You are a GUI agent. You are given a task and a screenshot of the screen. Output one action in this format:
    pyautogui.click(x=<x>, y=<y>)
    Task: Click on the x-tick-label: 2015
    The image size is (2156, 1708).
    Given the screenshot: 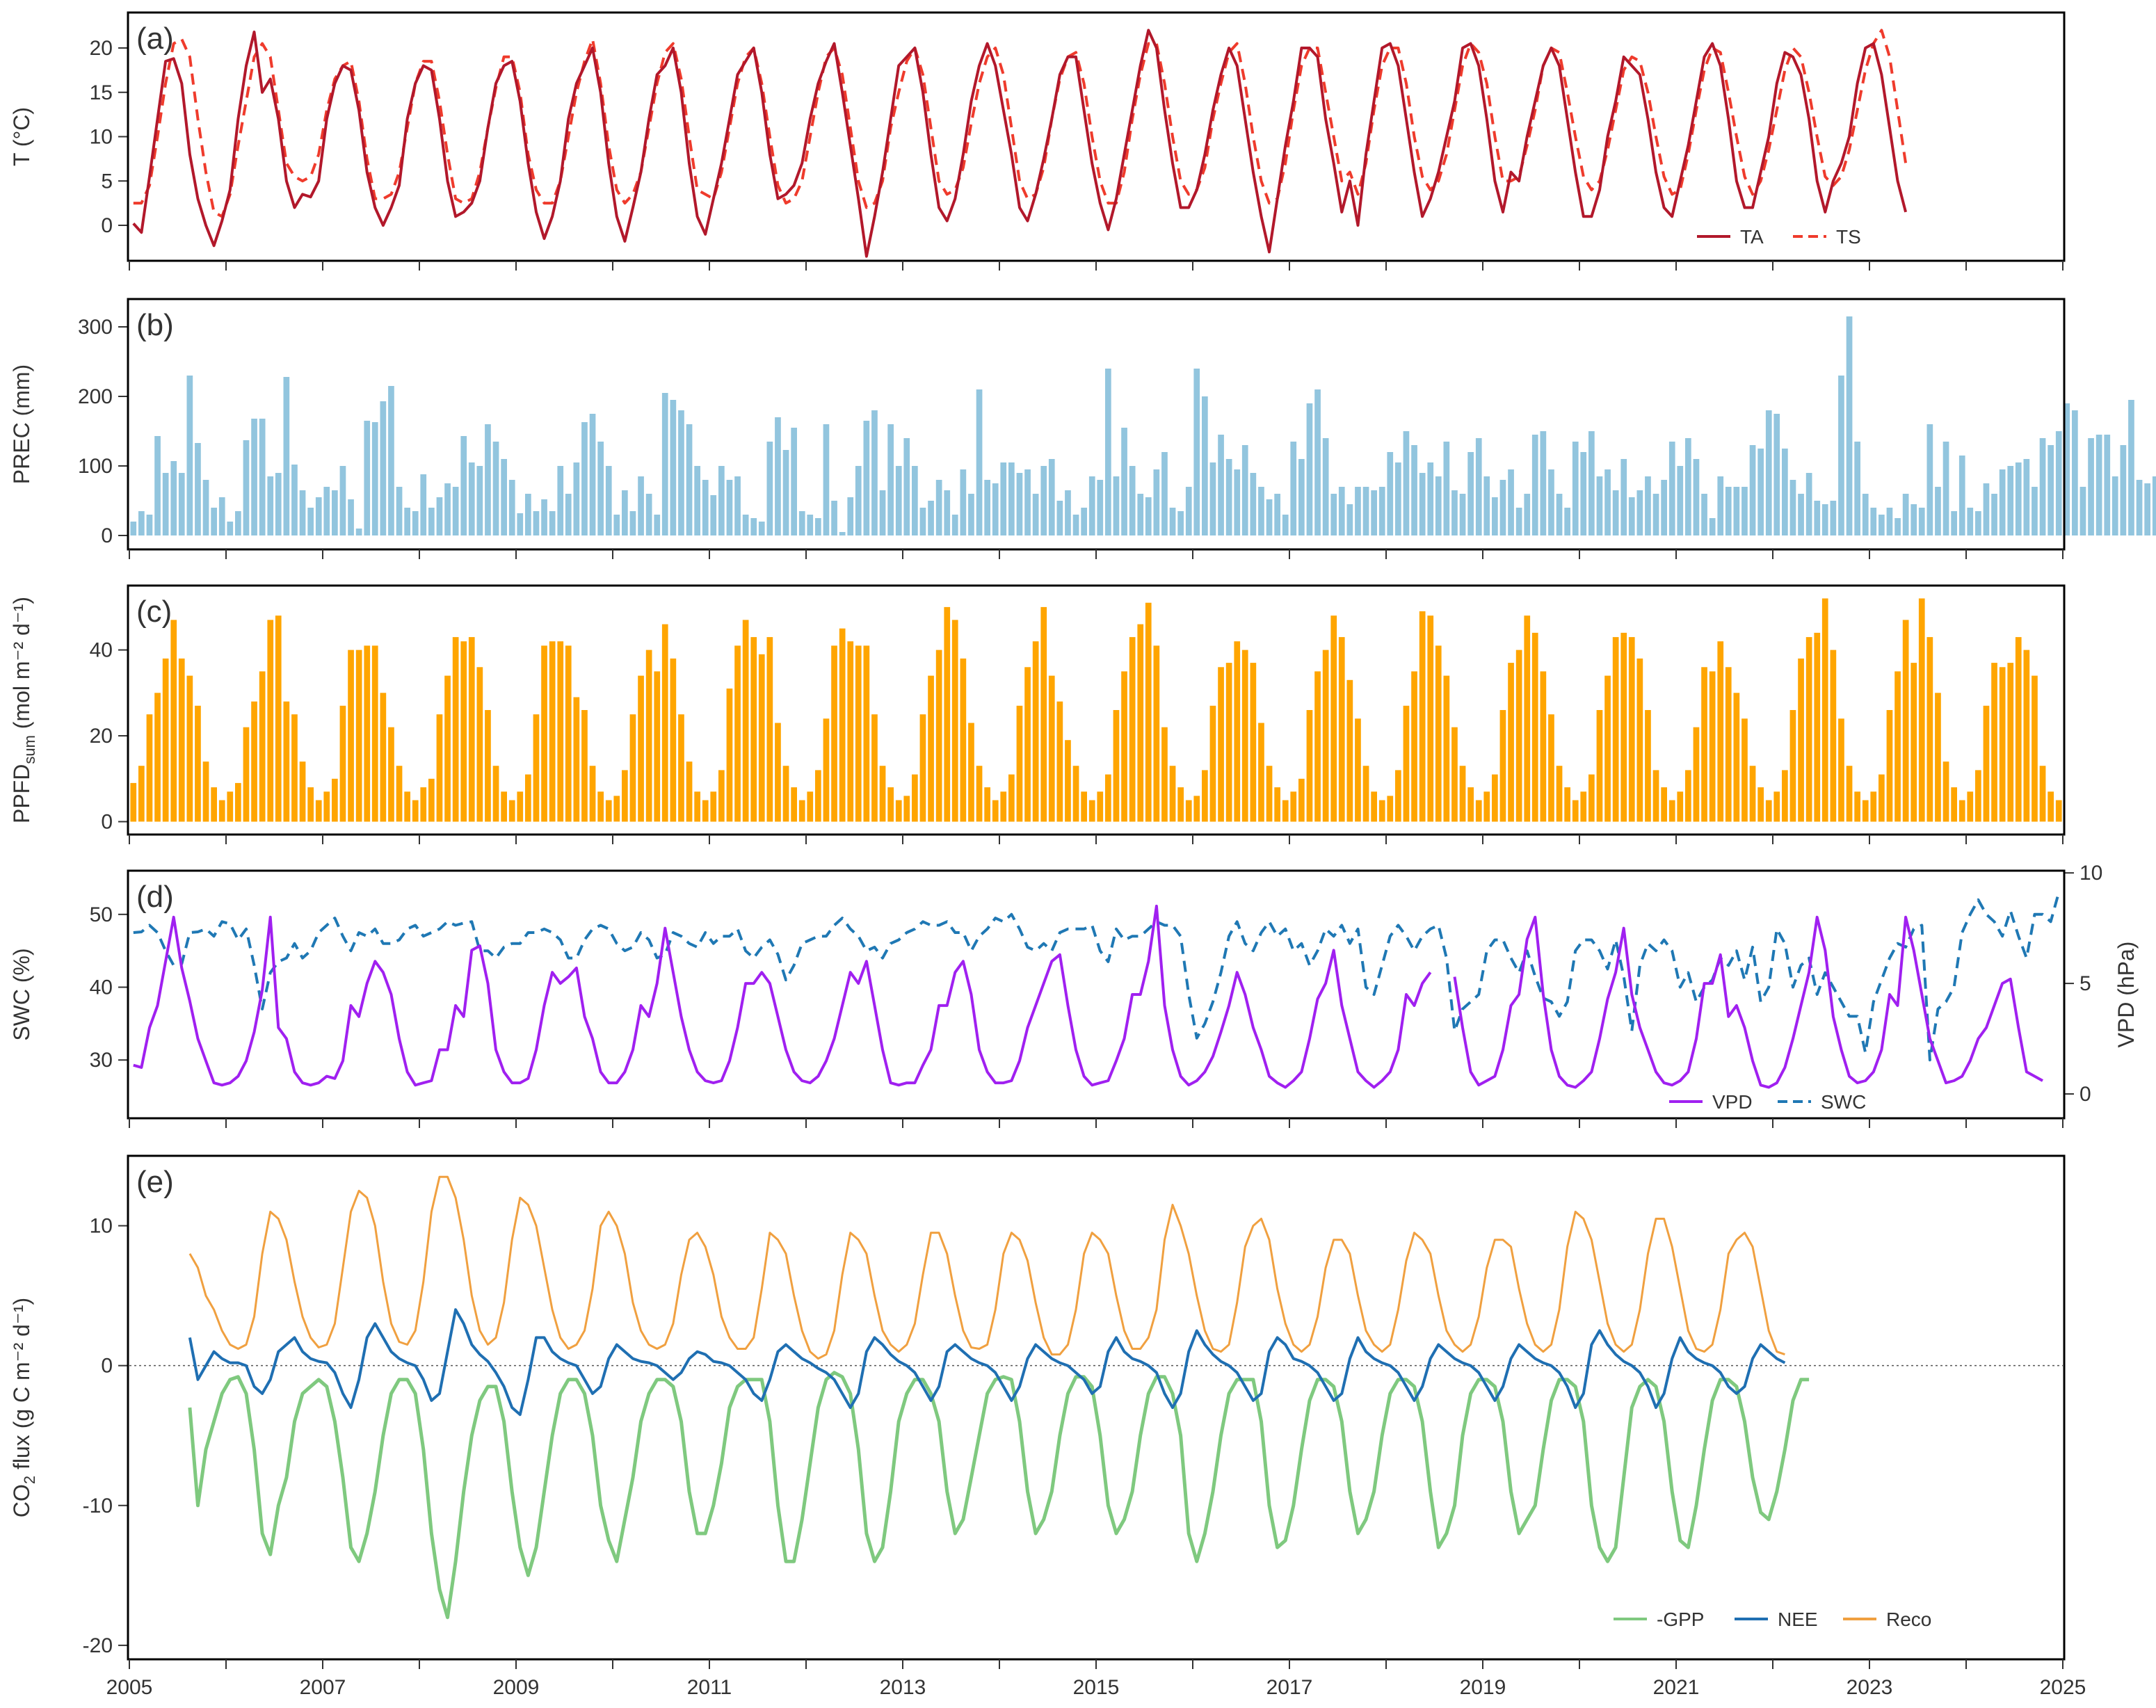 What is the action you would take?
    pyautogui.click(x=1096, y=1687)
    